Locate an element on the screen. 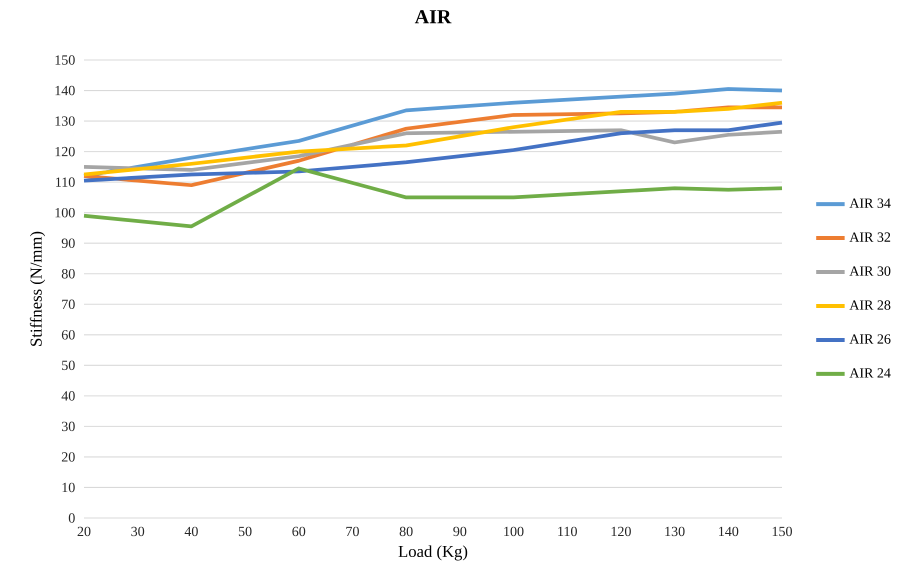 The image size is (921, 582). x-tick-label: 40 is located at coordinates (191, 531).